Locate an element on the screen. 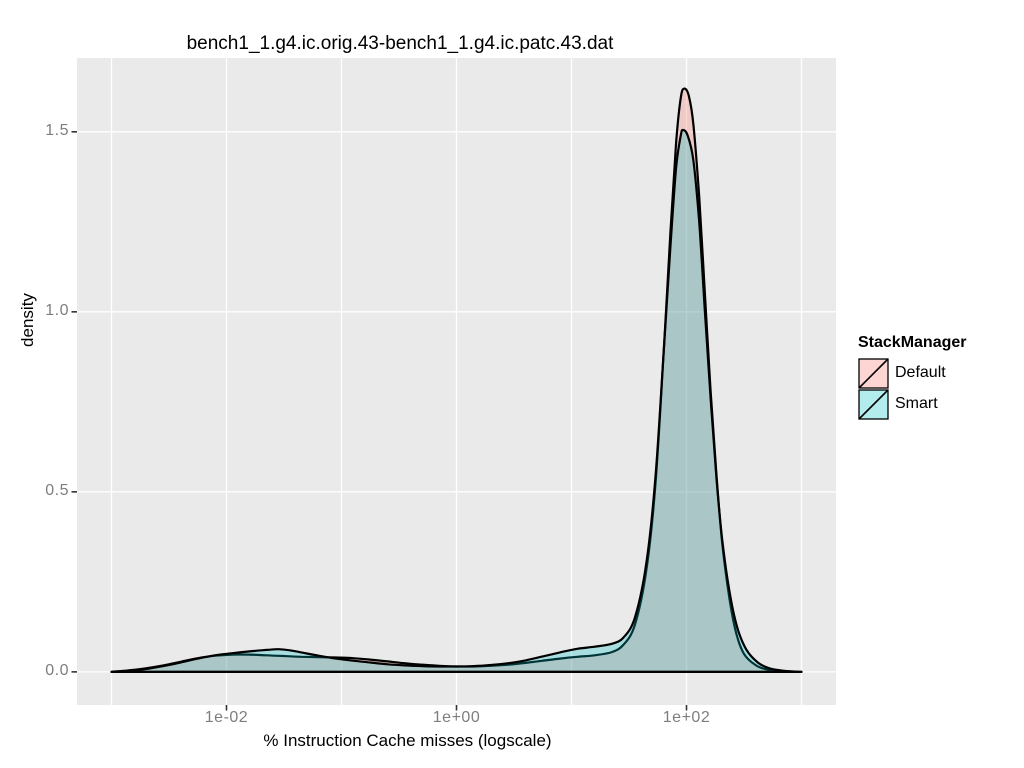  x-tick-label: 1e+00 is located at coordinates (456, 717).